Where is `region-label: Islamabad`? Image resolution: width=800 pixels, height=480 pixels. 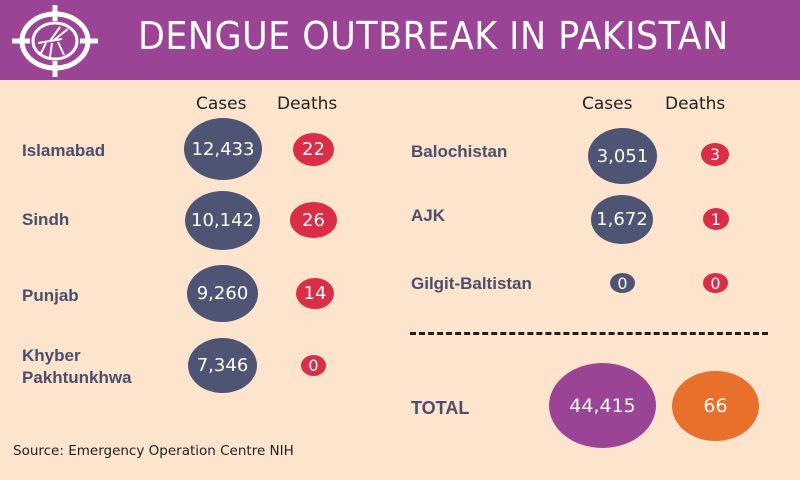
region-label: Islamabad is located at coordinates (64, 150).